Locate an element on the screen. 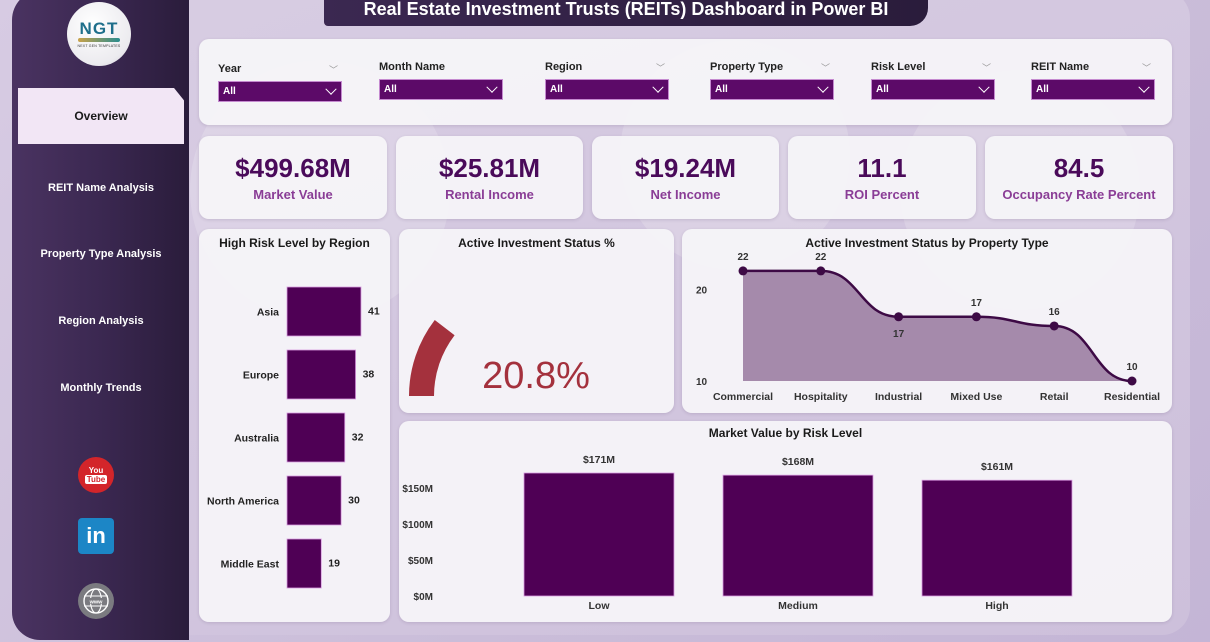 Image resolution: width=1210 pixels, height=642 pixels. x-tick-label: High is located at coordinates (996, 606).